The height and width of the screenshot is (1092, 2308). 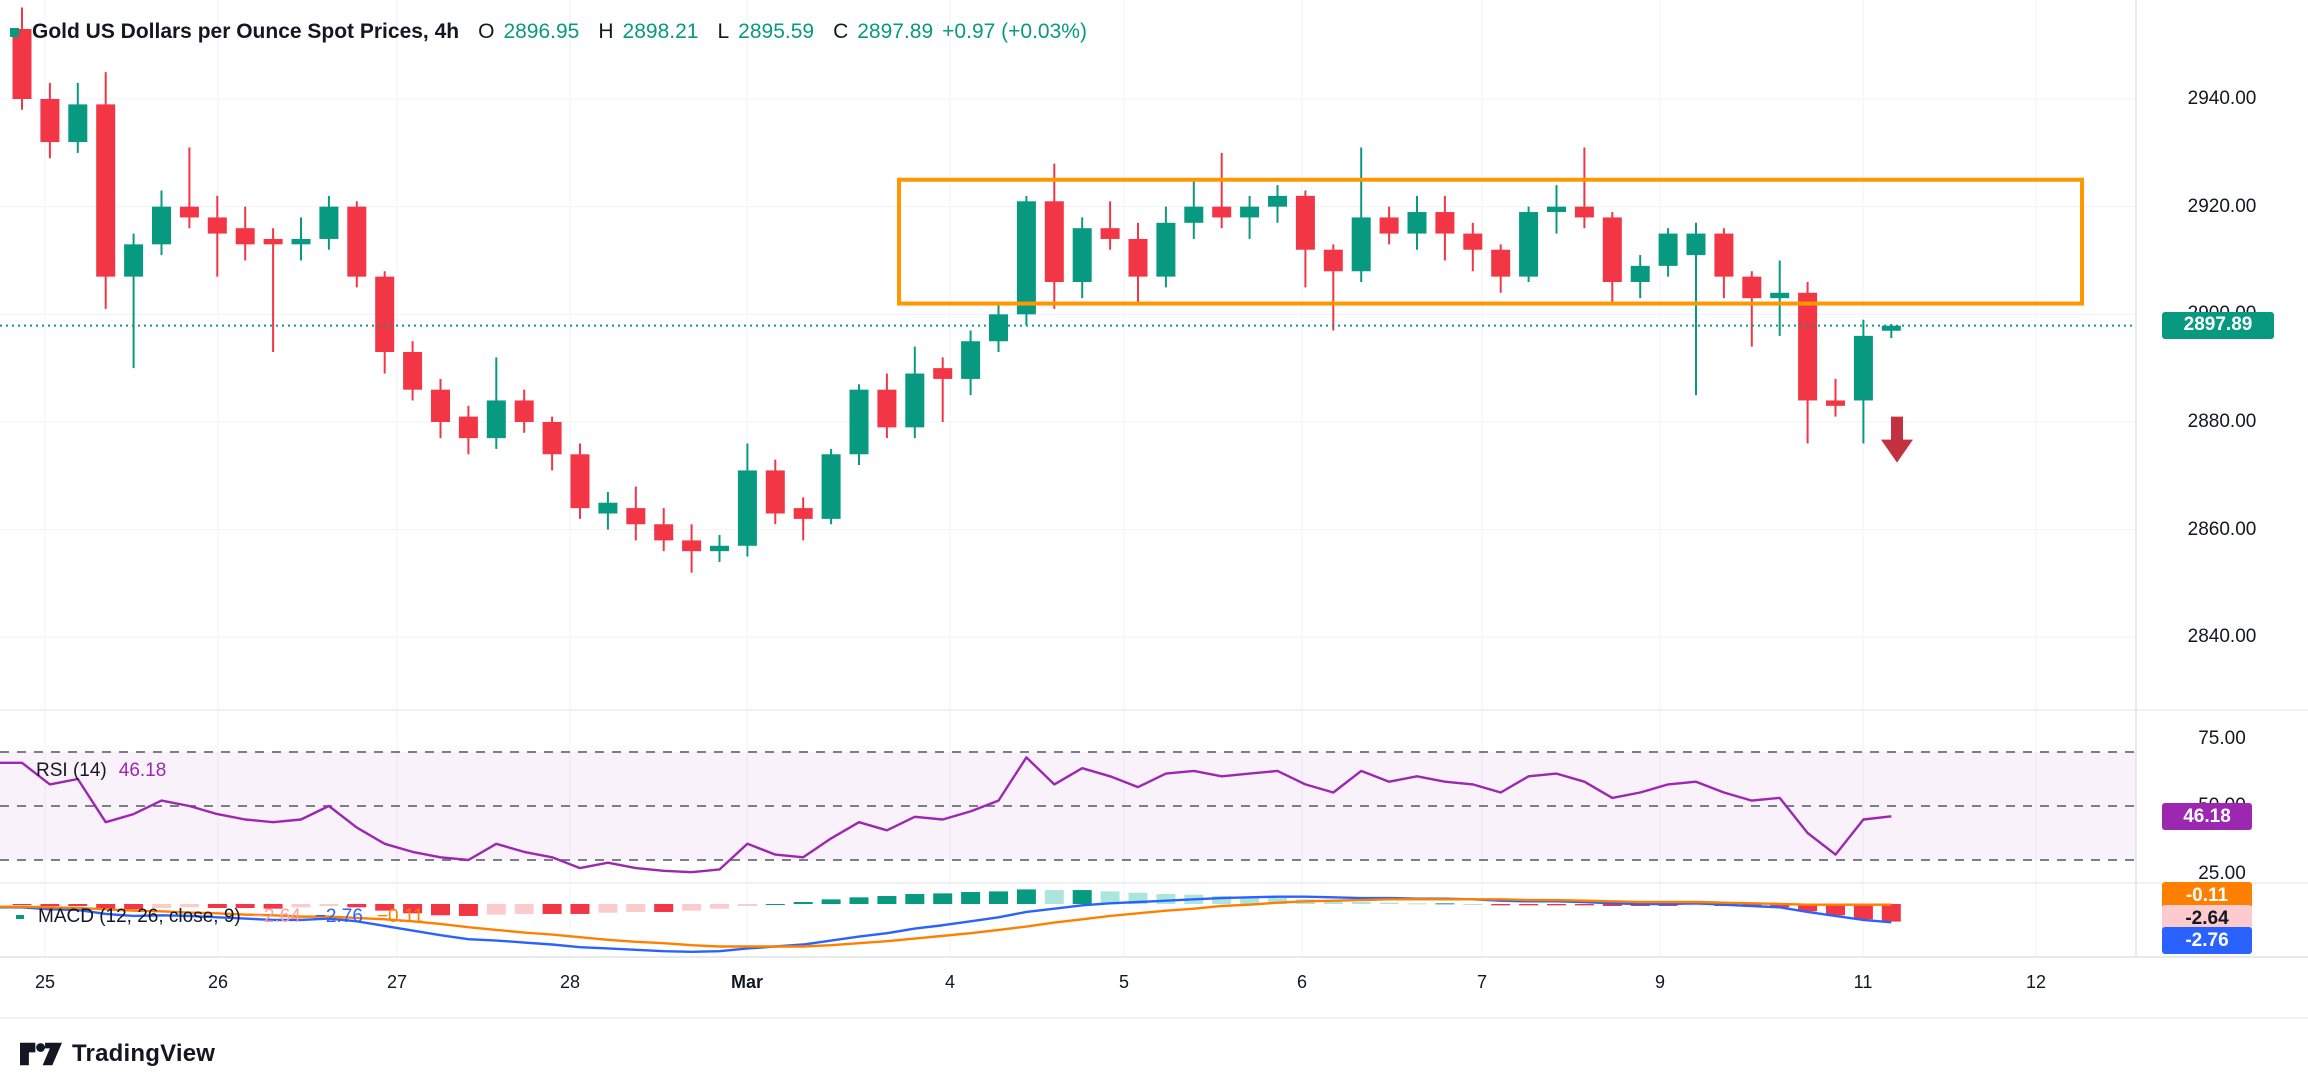 What do you see at coordinates (45, 982) in the screenshot?
I see `time-axis-label: 25` at bounding box center [45, 982].